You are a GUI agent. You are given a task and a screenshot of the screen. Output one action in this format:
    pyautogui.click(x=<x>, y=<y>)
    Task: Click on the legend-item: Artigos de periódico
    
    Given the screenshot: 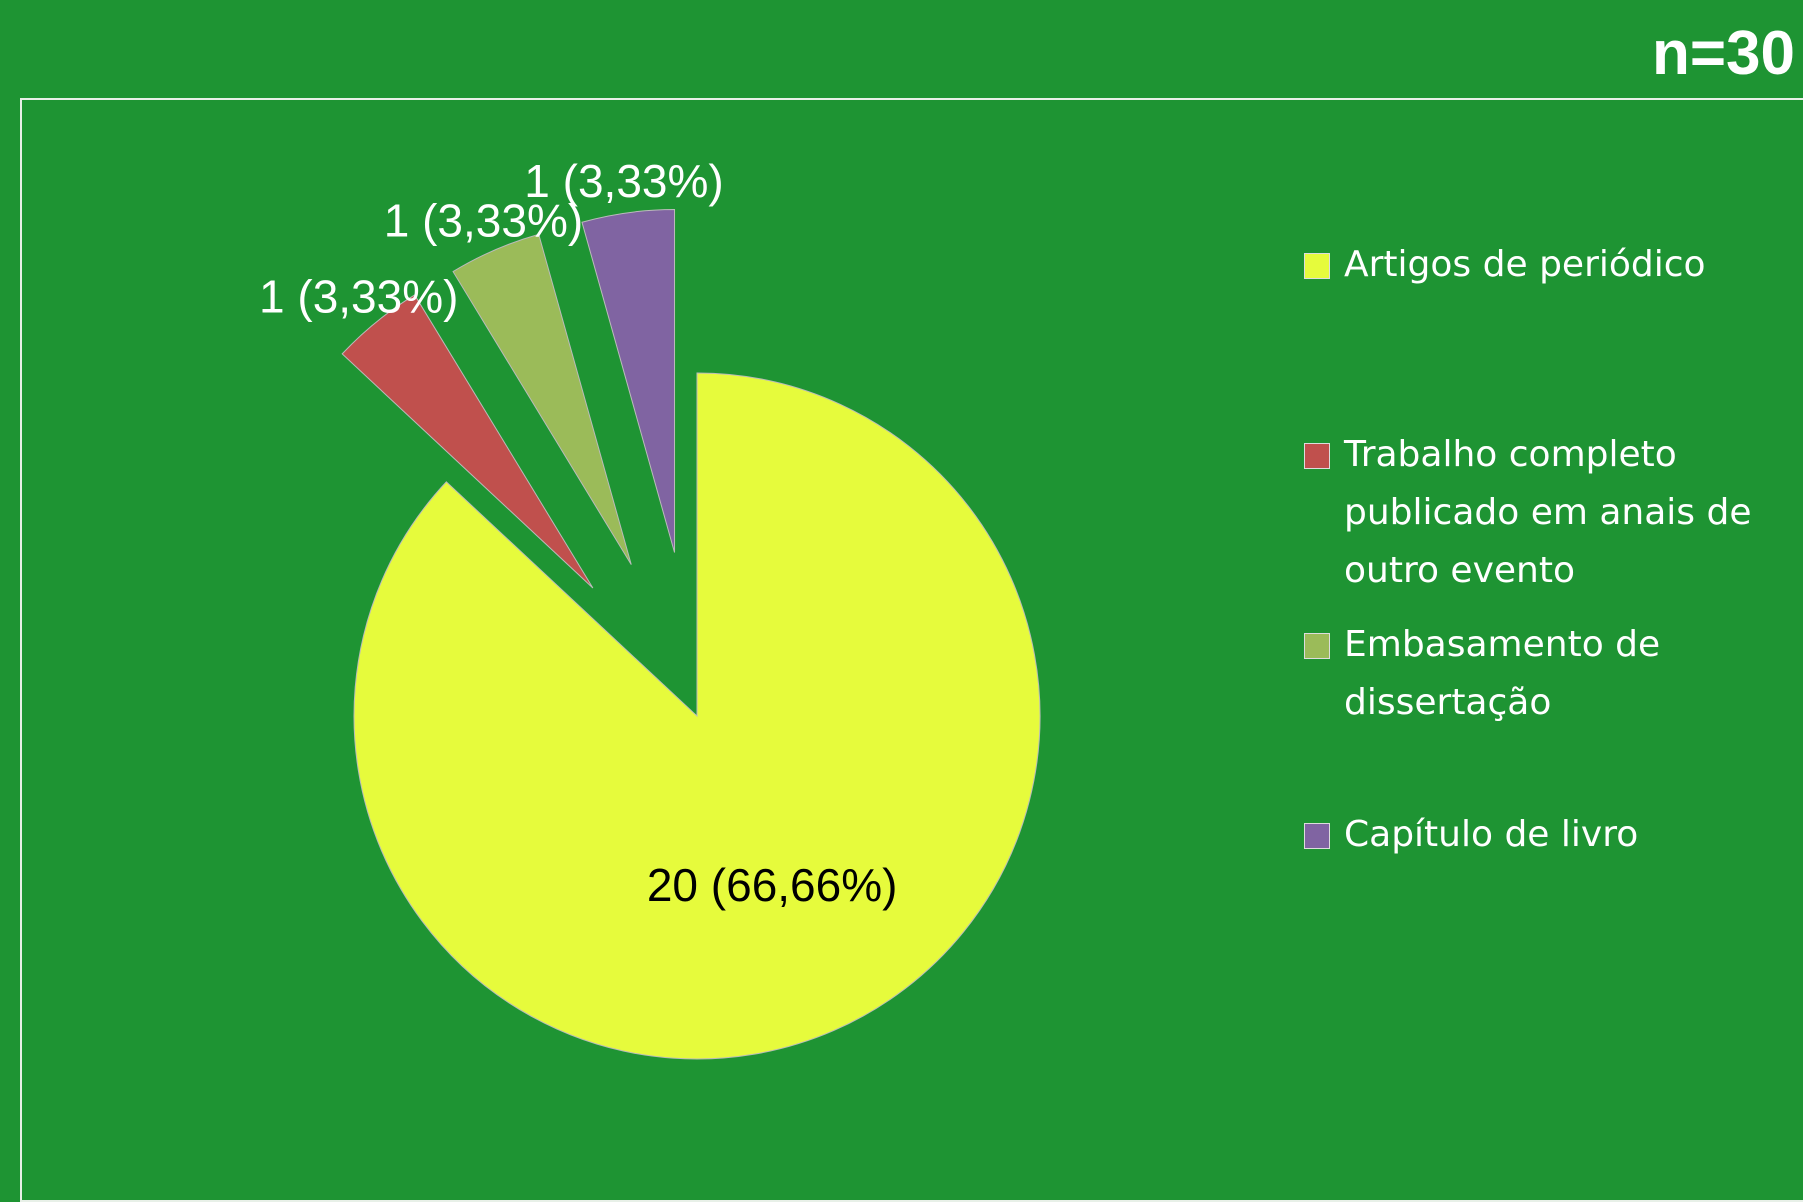 What is the action you would take?
    pyautogui.click(x=1503, y=265)
    